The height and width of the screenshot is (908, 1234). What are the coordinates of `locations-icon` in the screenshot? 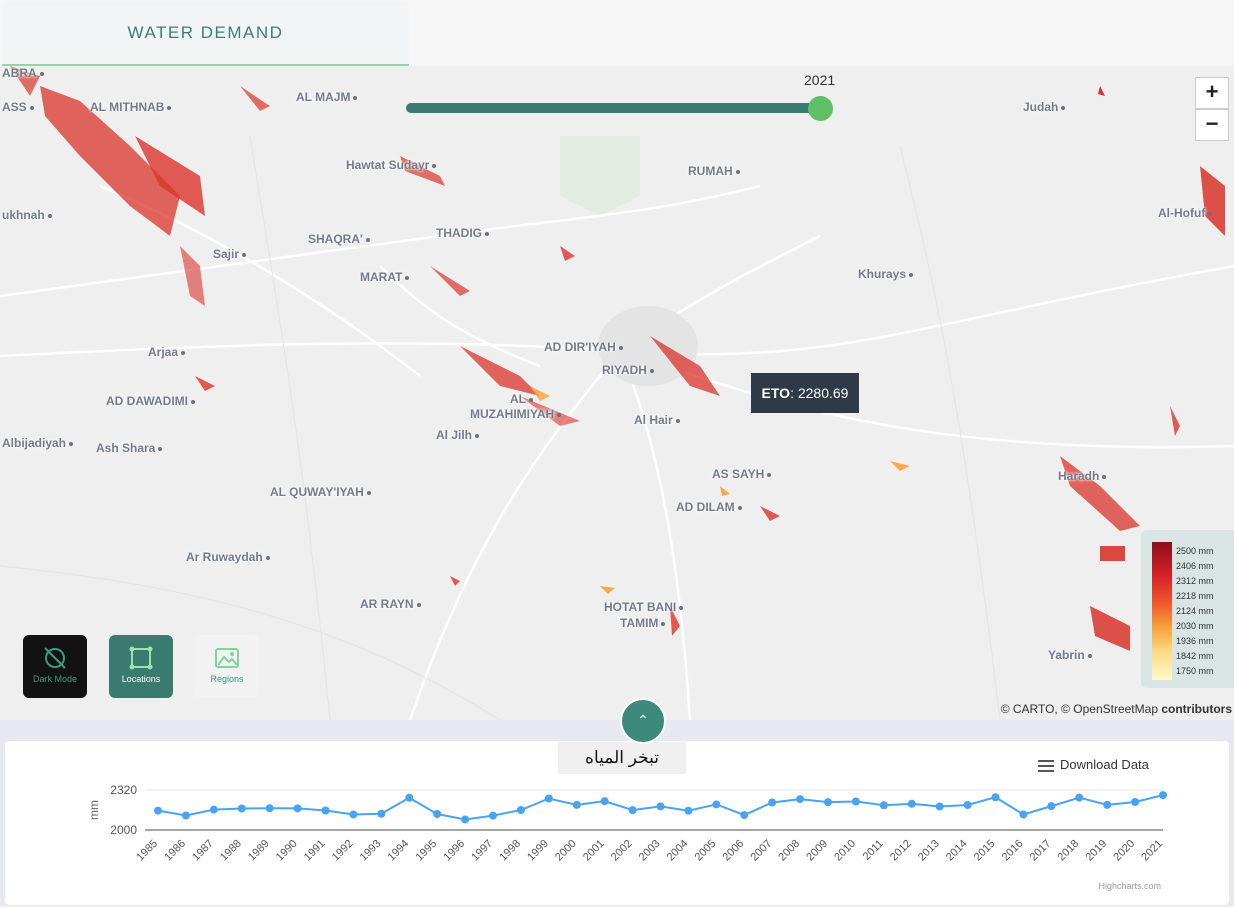 It's located at (141, 658).